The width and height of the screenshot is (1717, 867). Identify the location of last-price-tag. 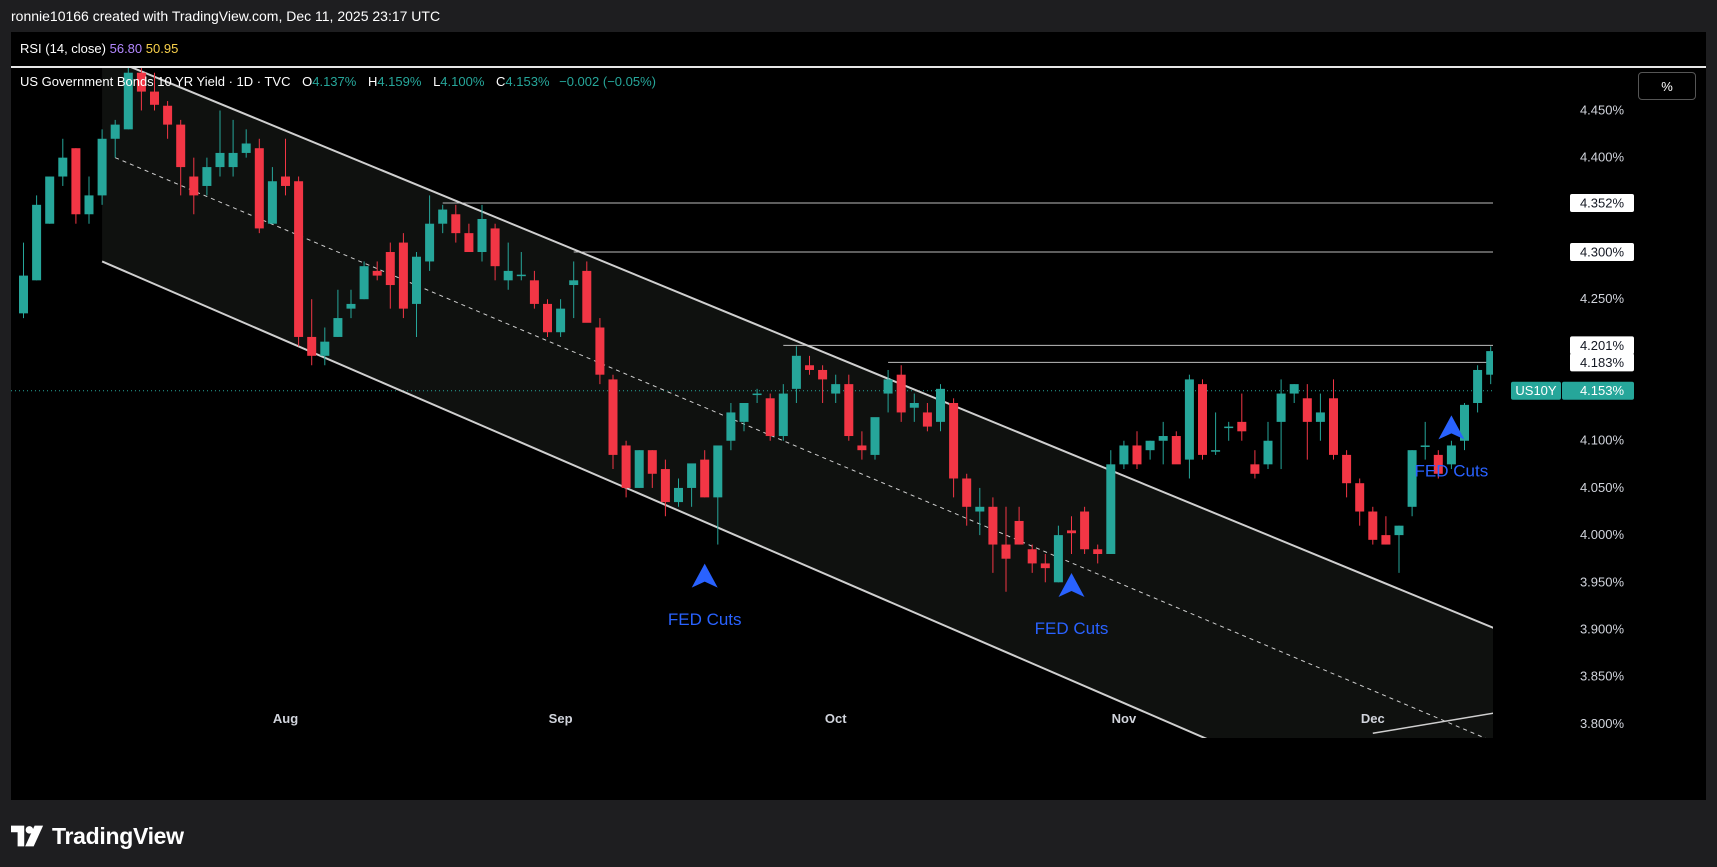
(1598, 390).